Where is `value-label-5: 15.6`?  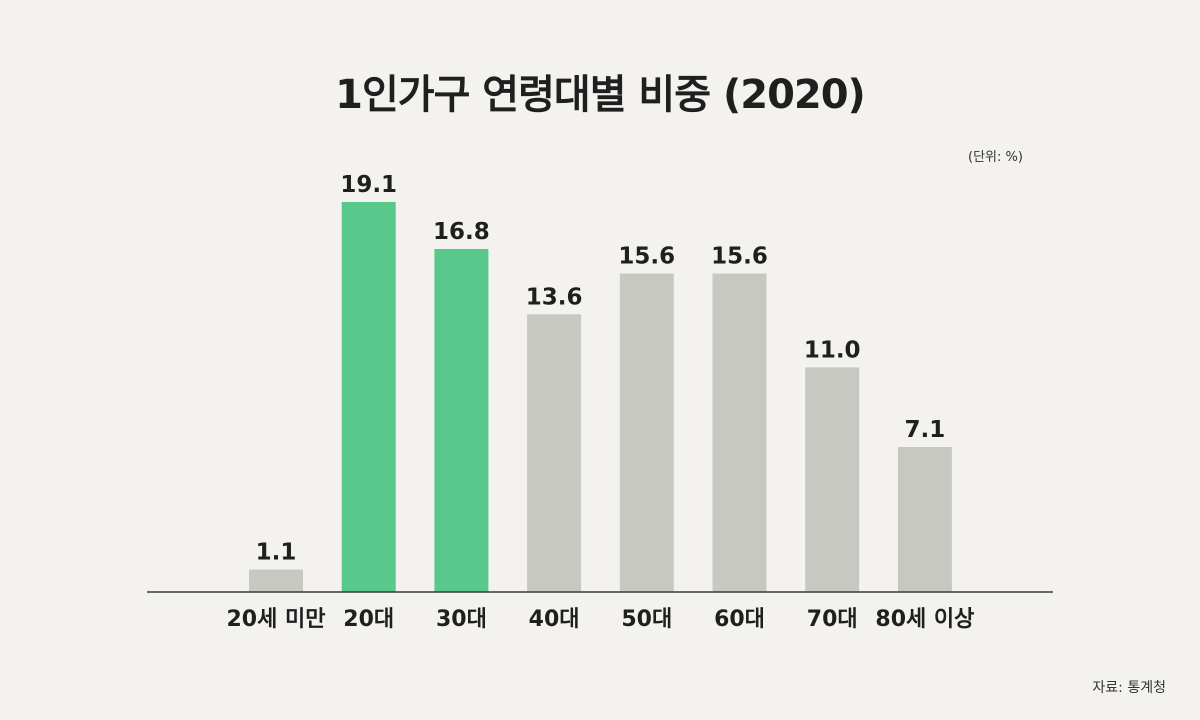
value-label-5: 15.6 is located at coordinates (739, 257).